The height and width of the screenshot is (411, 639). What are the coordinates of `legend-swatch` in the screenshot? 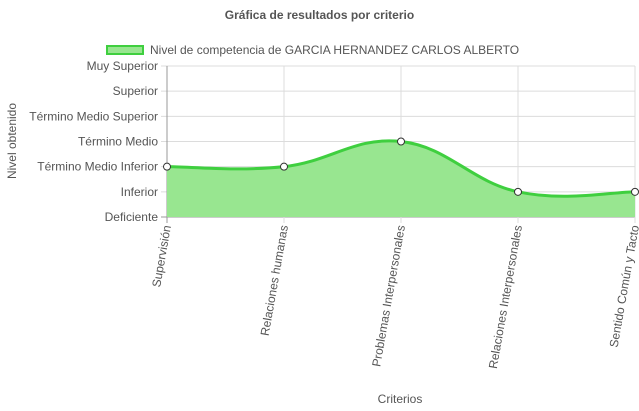 It's located at (125, 50).